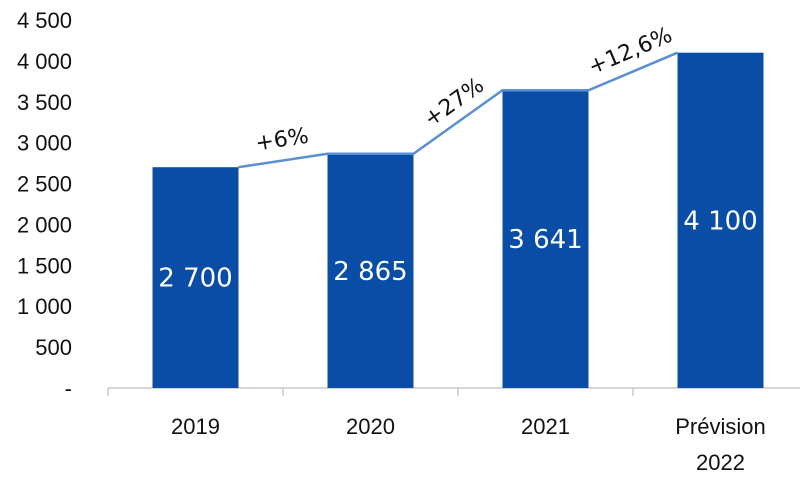 The height and width of the screenshot is (482, 800). I want to click on x-category-label: 2020, so click(370, 426).